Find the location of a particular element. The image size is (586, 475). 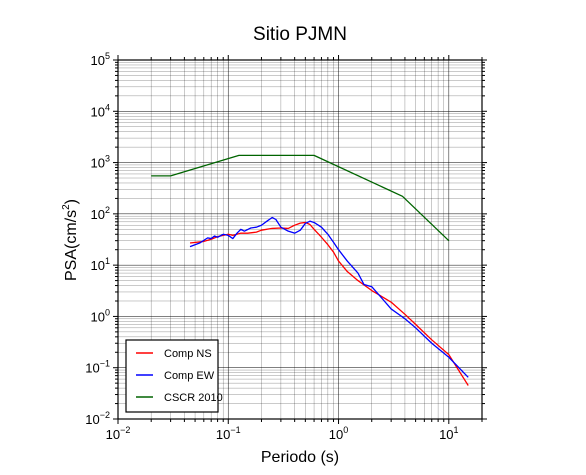

chart-title: Sitio PJMN is located at coordinates (300, 34).